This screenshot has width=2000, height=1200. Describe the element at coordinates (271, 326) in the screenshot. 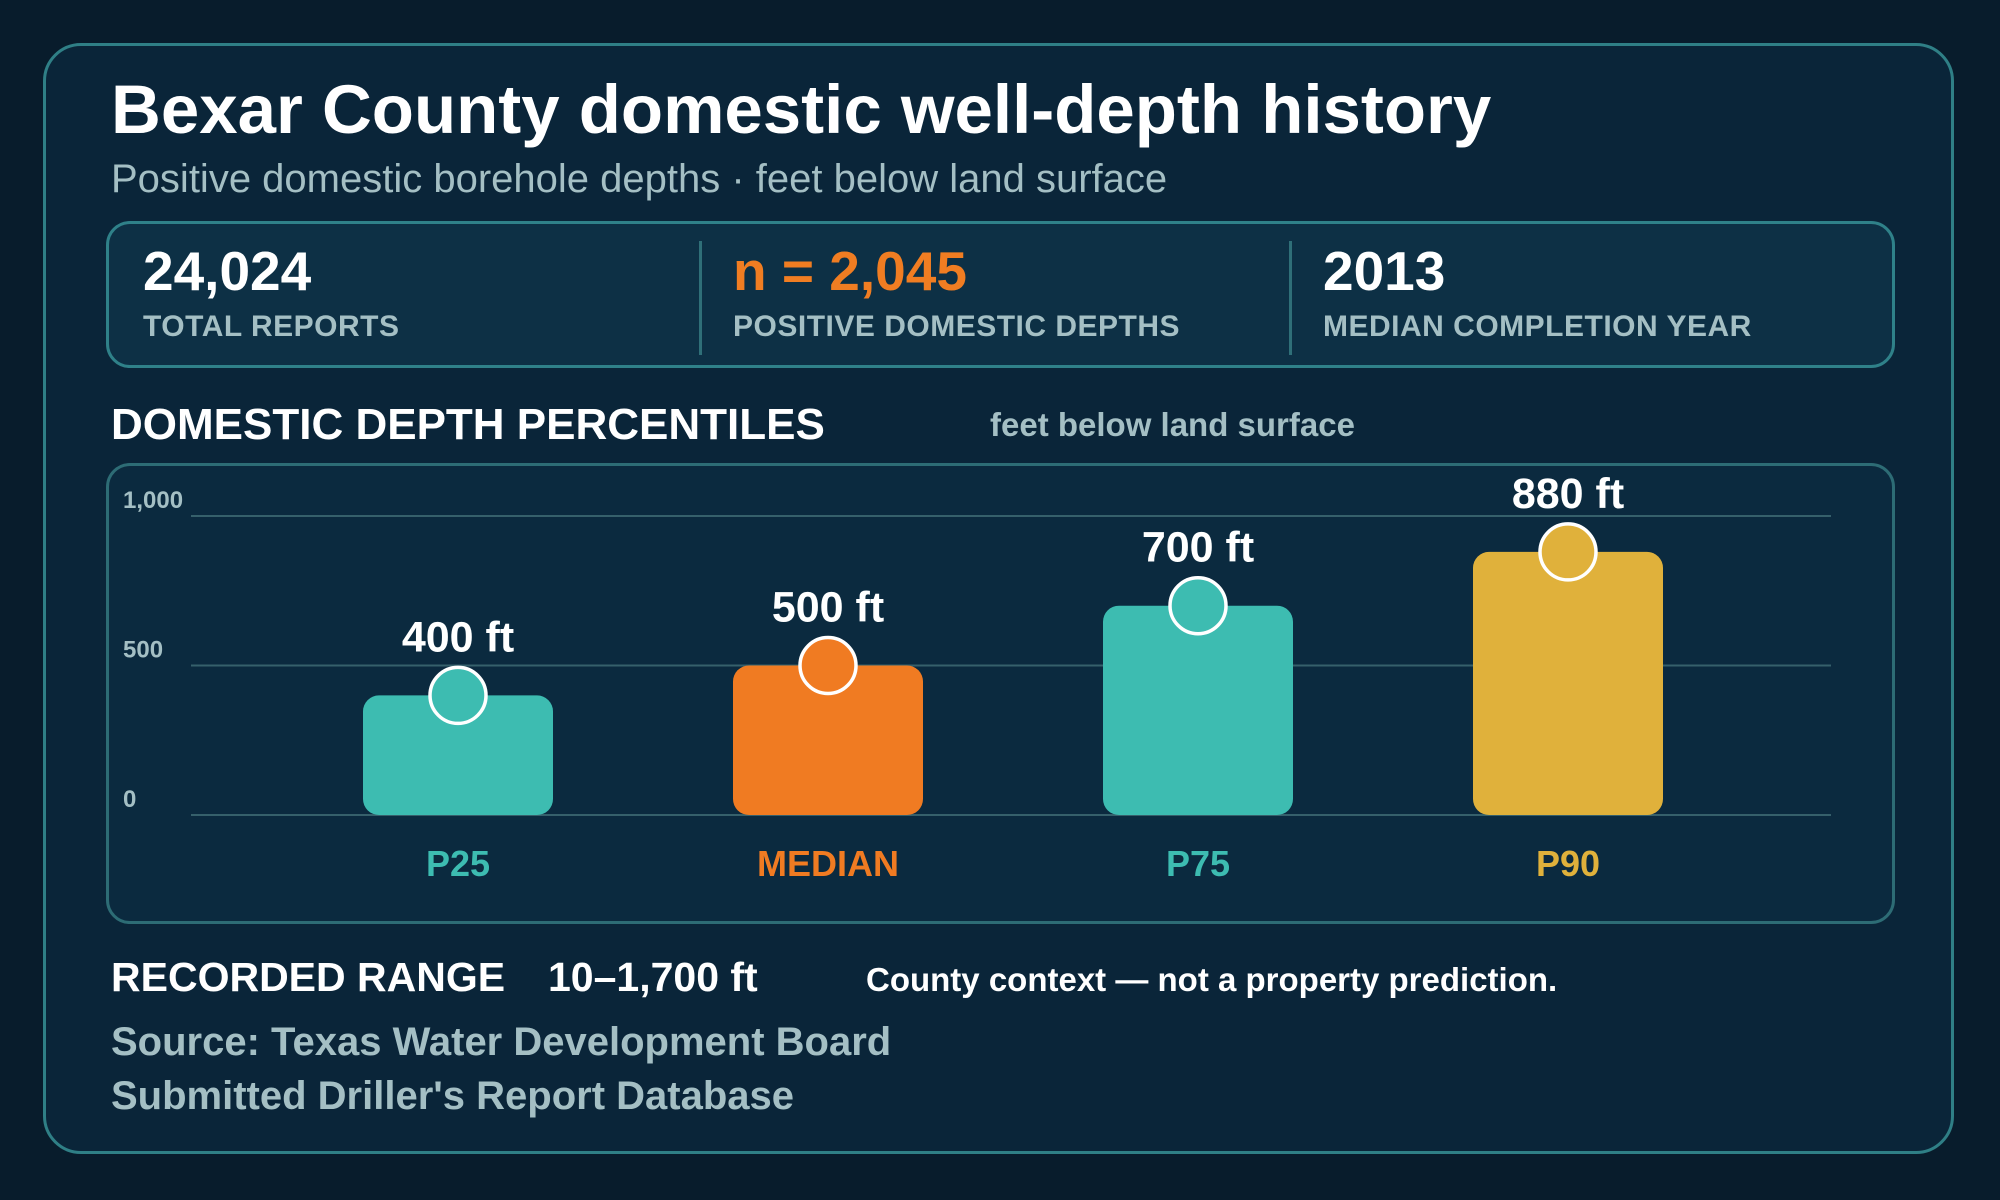

I see `stat-label: TOTAL REPORTS` at that location.